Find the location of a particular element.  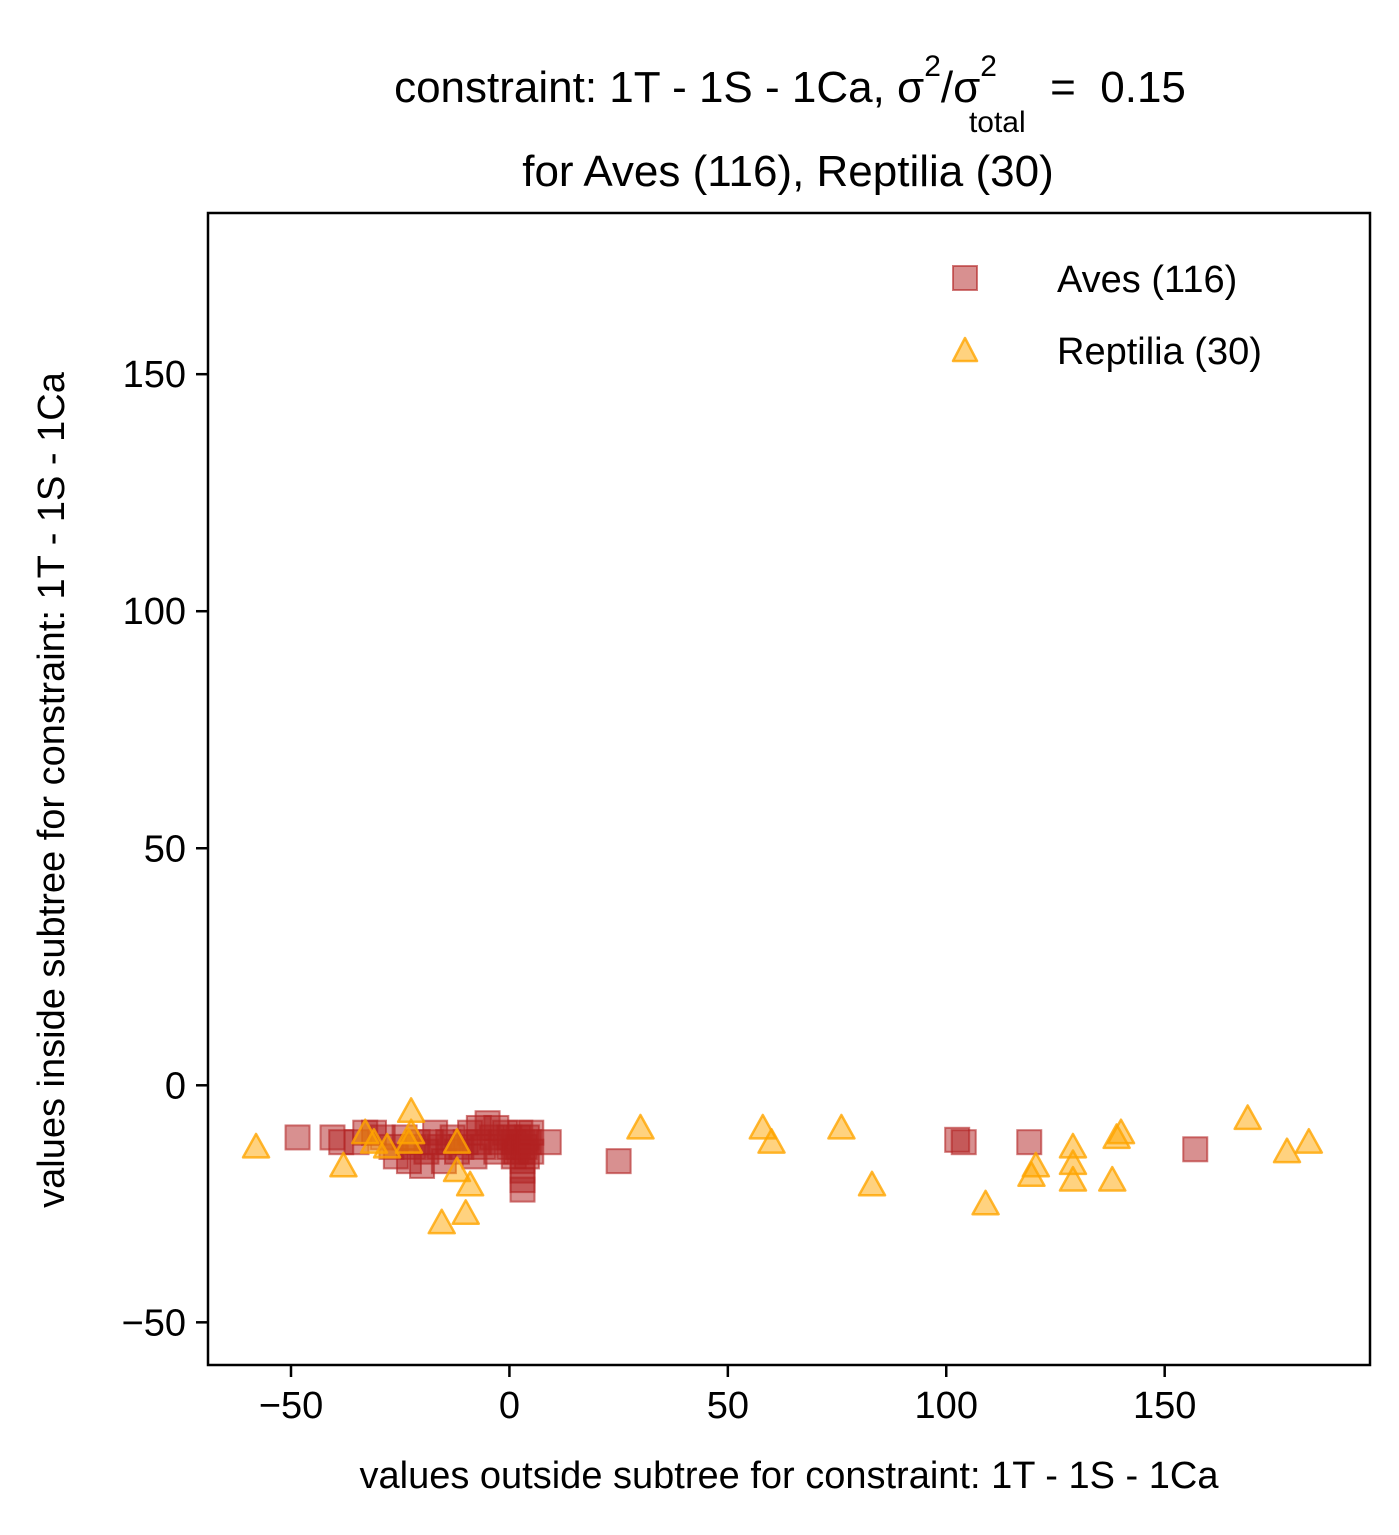

chart-title-sup1: 2 is located at coordinates (932, 66).